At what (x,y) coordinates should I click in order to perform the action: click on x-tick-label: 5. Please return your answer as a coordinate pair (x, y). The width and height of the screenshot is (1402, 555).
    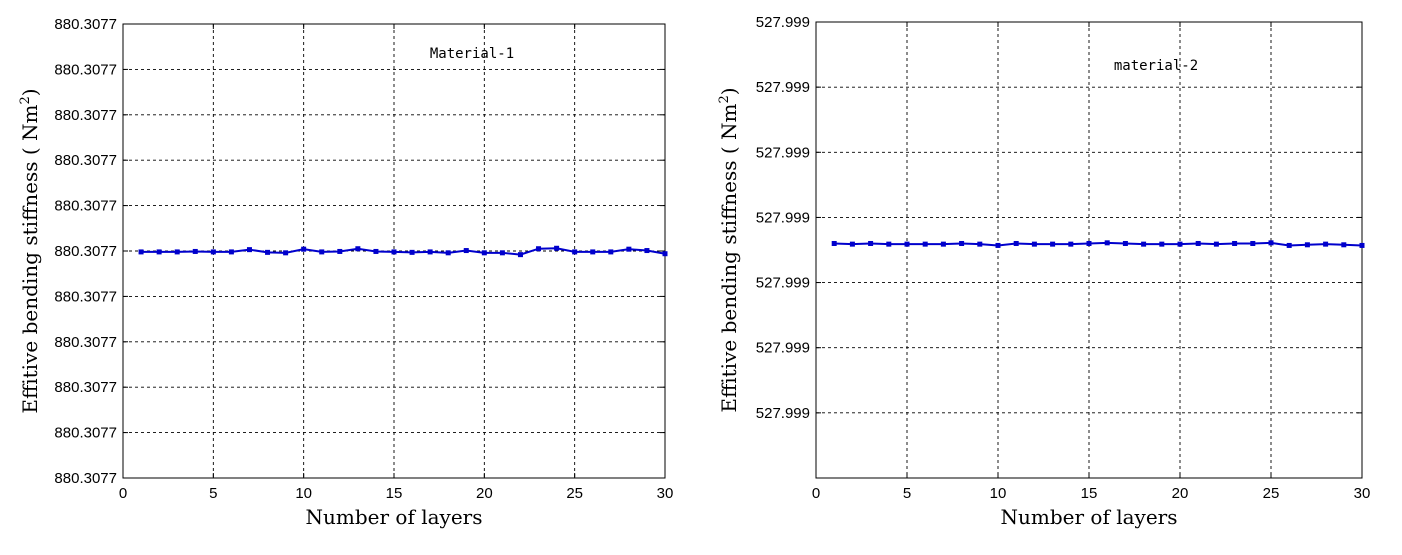
    Looking at the image, I should click on (213, 493).